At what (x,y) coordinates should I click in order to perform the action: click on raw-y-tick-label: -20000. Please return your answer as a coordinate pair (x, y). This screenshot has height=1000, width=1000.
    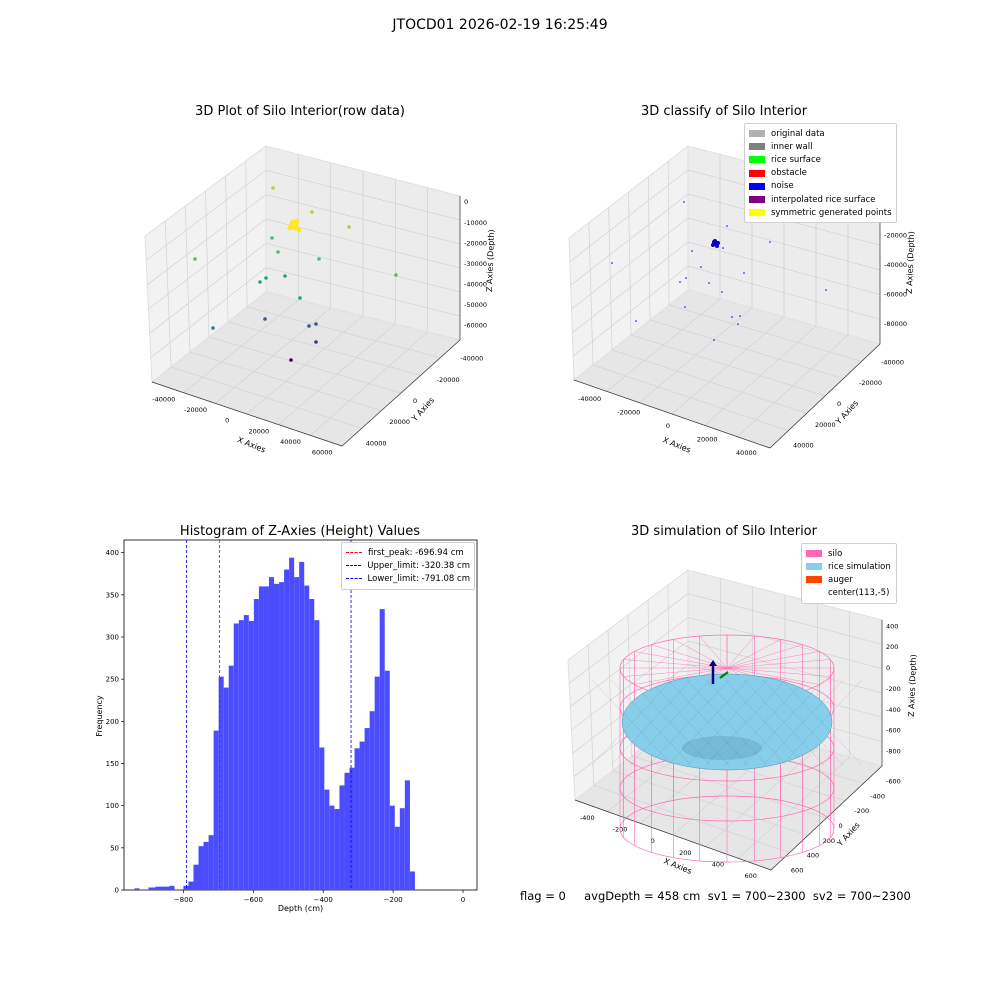
    Looking at the image, I should click on (448, 380).